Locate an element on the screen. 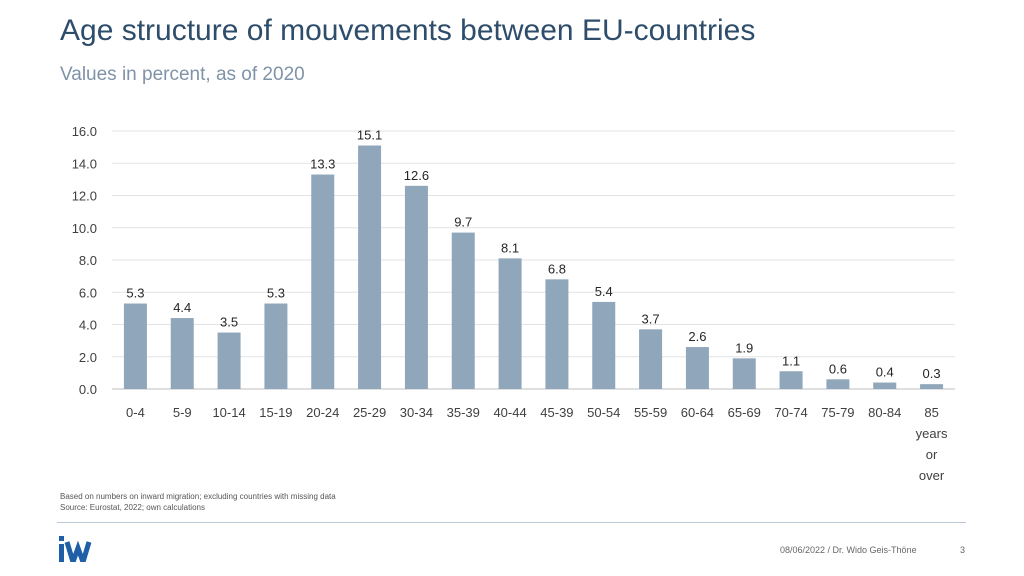  x-tick-label: 50-54 is located at coordinates (603, 412).